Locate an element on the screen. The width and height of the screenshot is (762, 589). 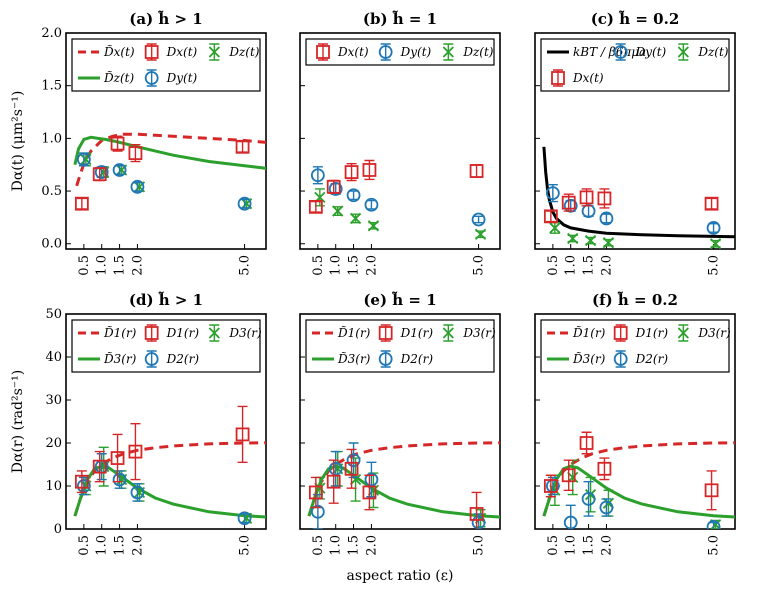
curve-z is located at coordinates (169, 152).